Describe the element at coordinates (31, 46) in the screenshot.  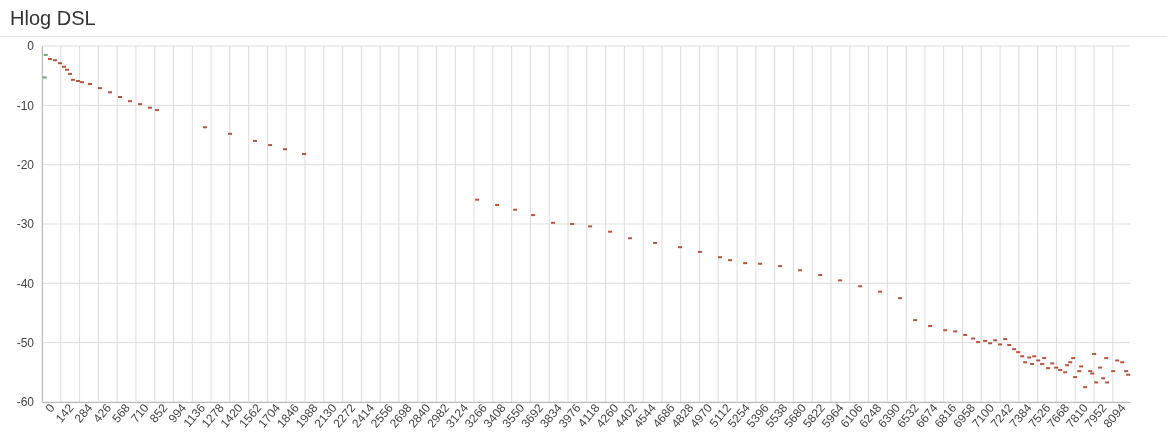
I see `y-tick-label: 0` at that location.